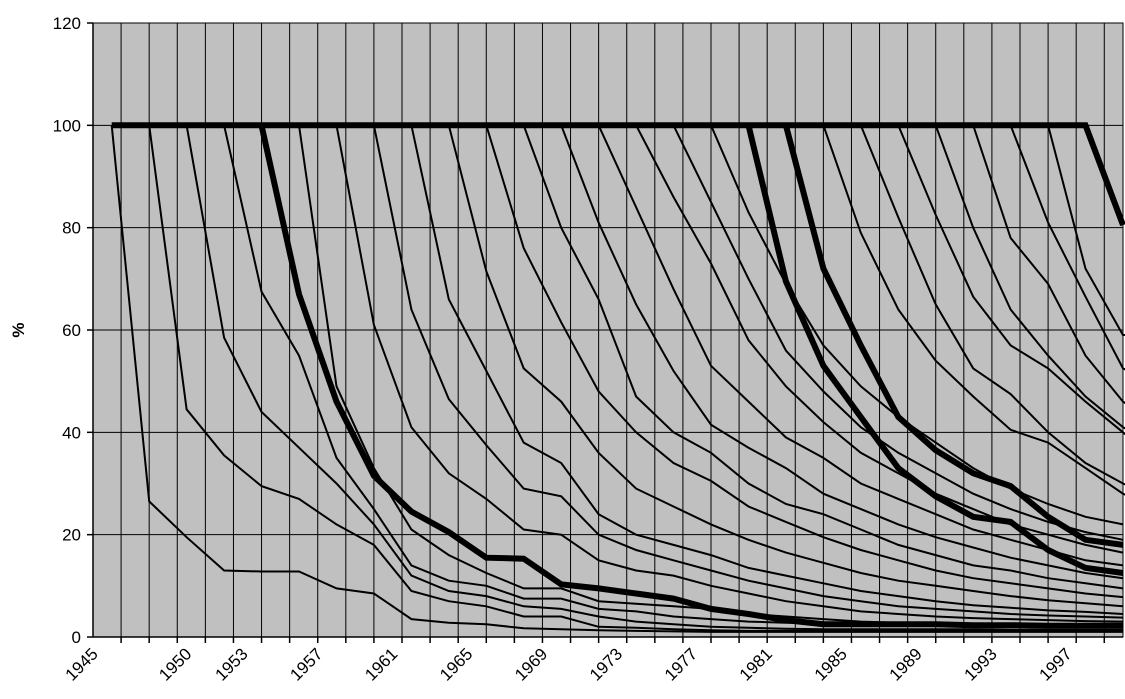 Image resolution: width=1125 pixels, height=699 pixels. I want to click on series-line-1984, so click(973, 310).